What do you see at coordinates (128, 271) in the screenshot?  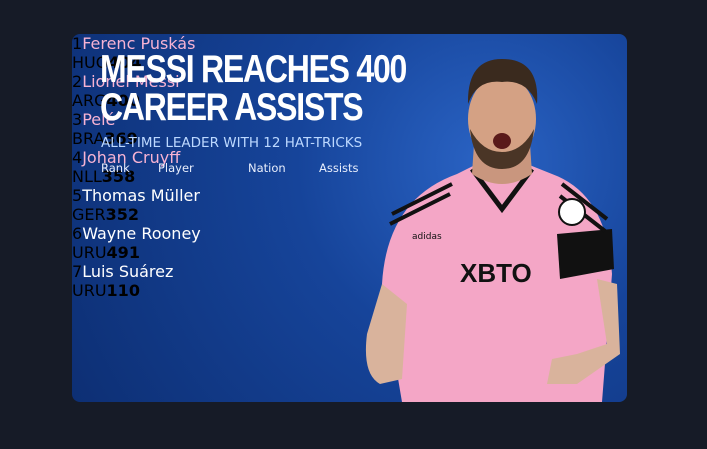 I see `player-name: Luis Suárez` at bounding box center [128, 271].